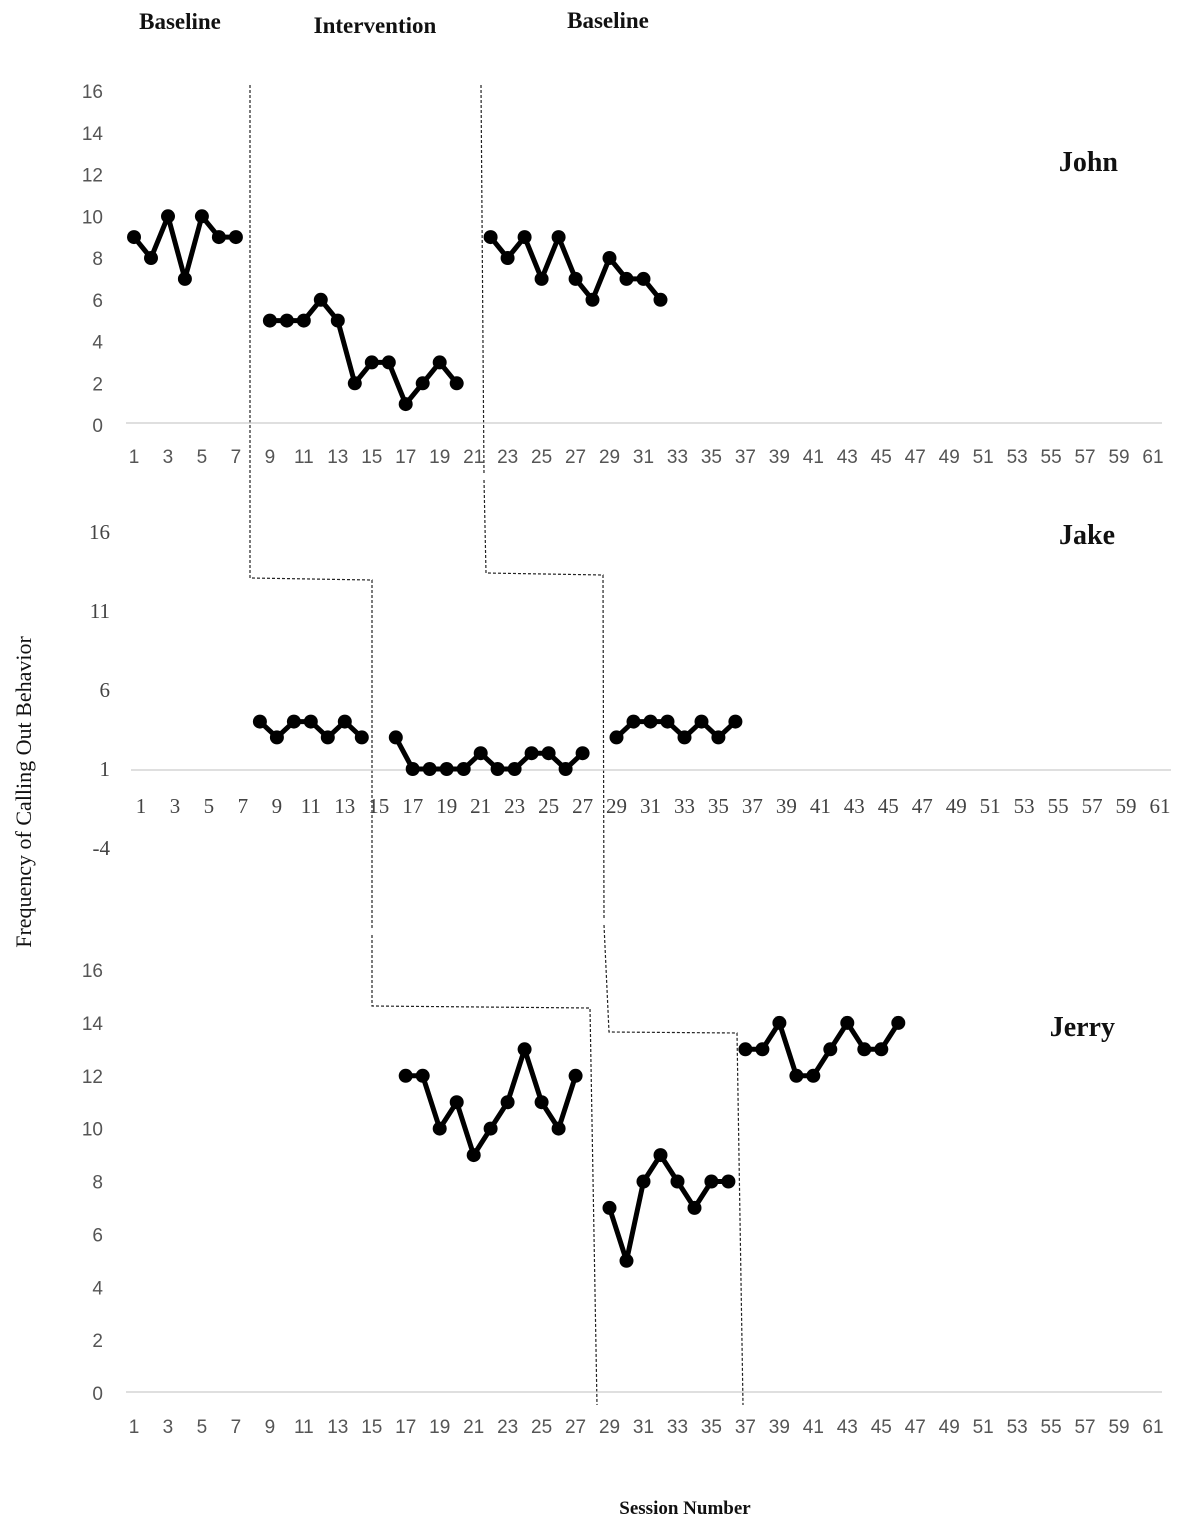  Describe the element at coordinates (371, 457) in the screenshot. I see `x-tick-label-john: 15` at that location.